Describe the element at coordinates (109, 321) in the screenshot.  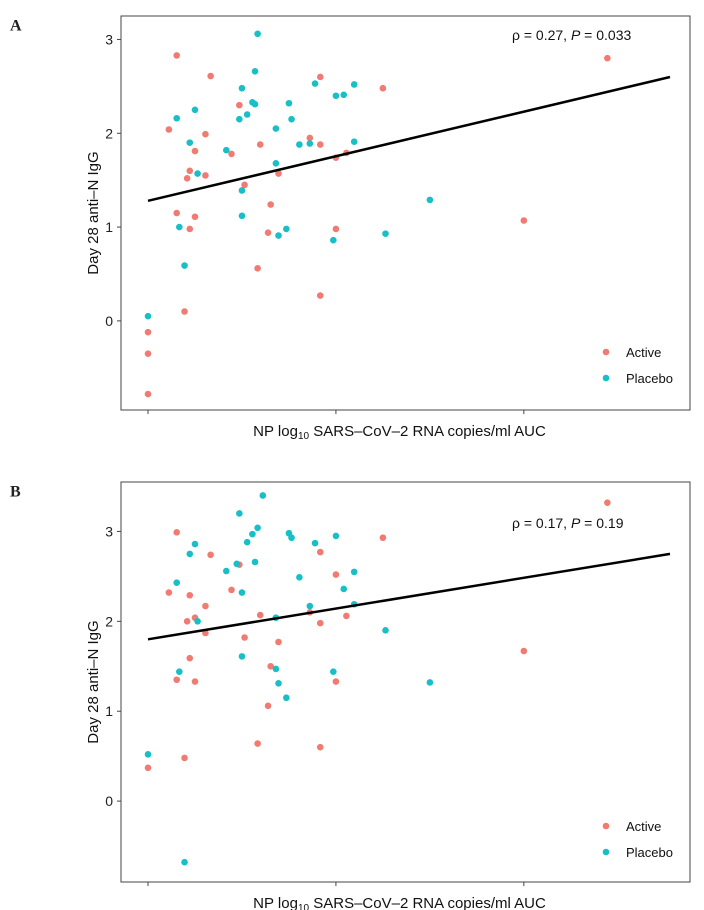
I see `y-tick-label: 0` at that location.